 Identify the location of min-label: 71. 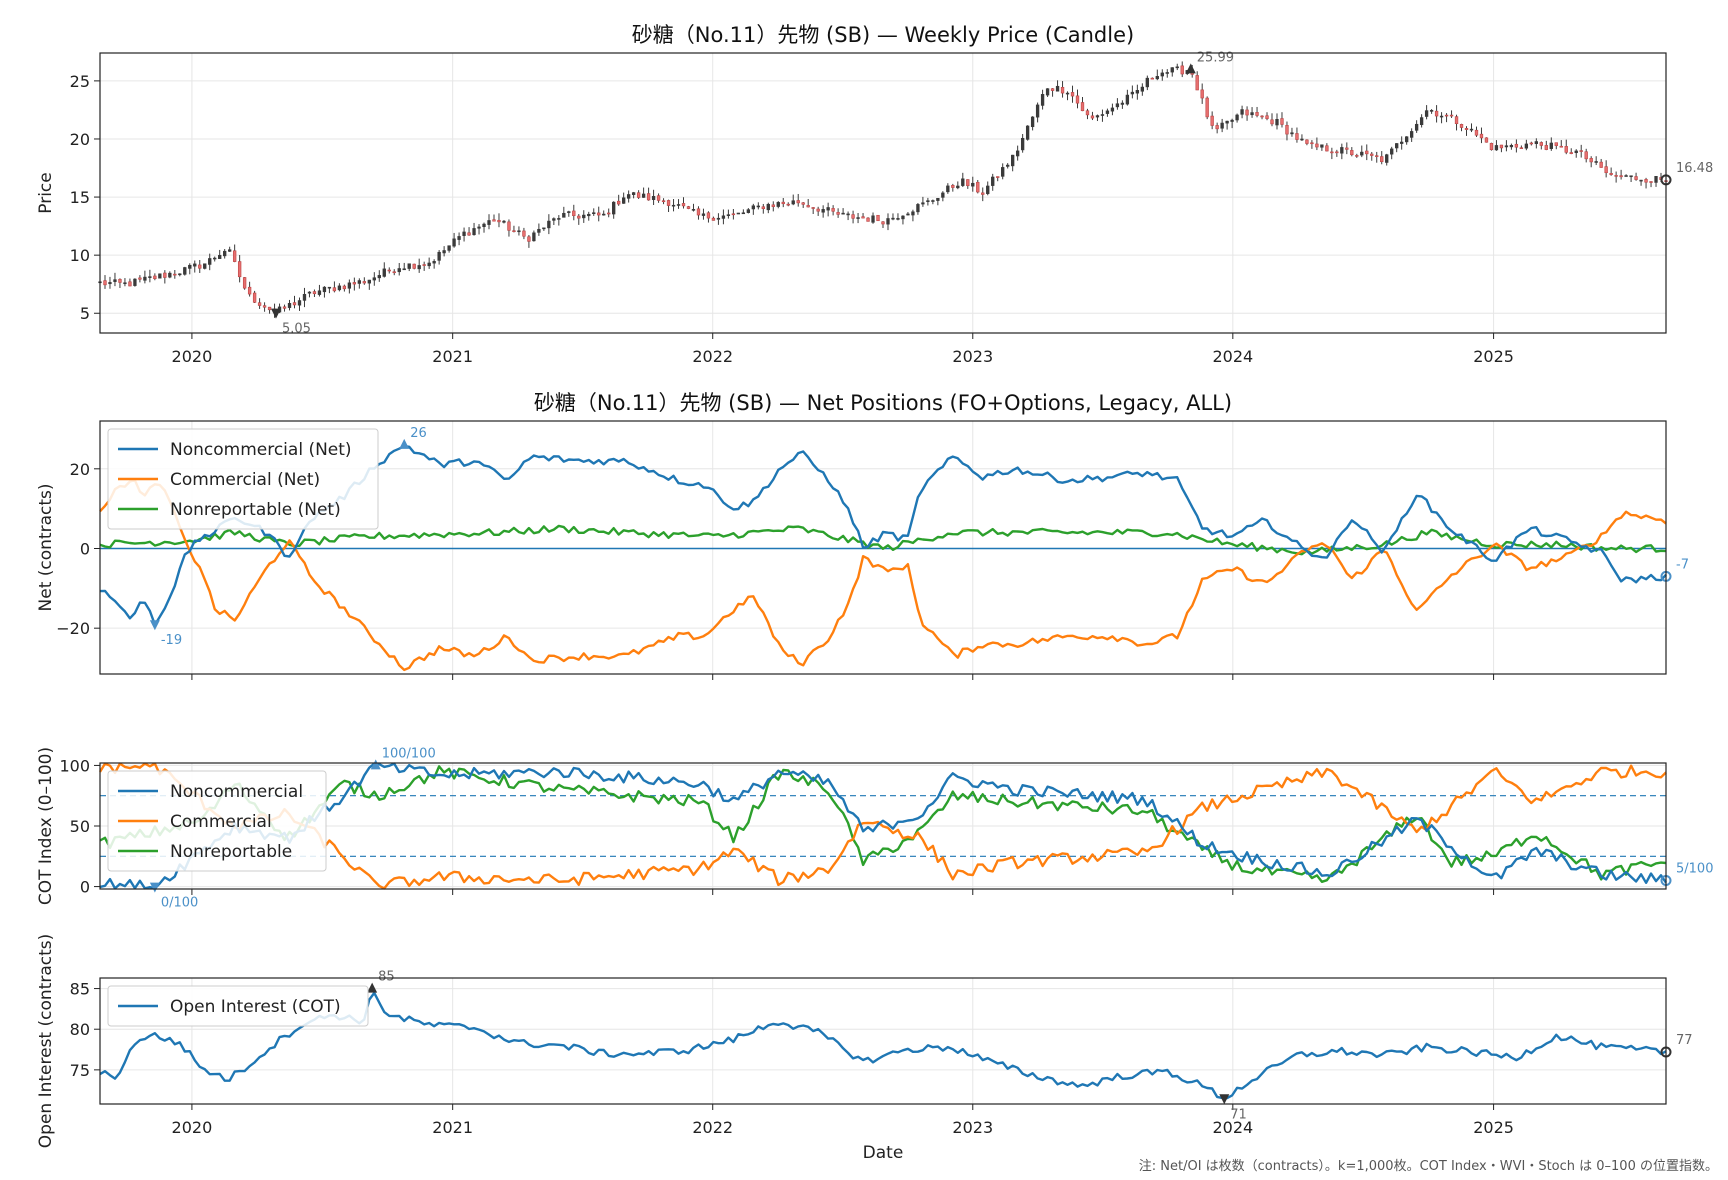
(1238, 1114).